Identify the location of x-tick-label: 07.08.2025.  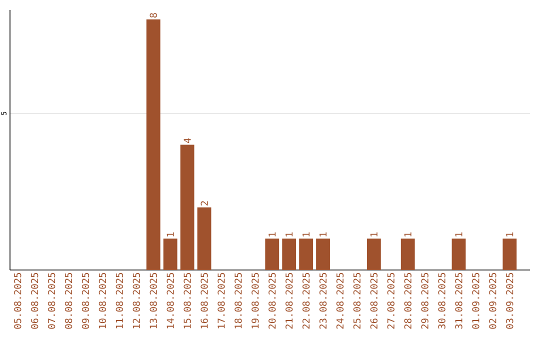
(52, 300).